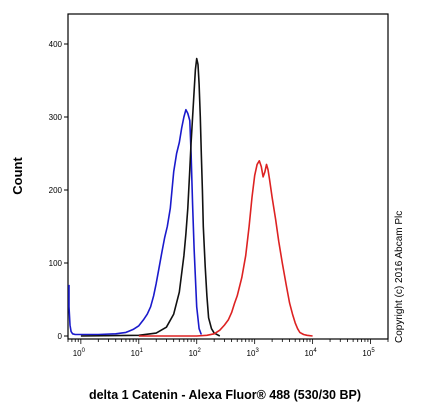 Image resolution: width=431 pixels, height=412 pixels. I want to click on y-axis-ticks: 0 100 200 300 400, so click(58, 190).